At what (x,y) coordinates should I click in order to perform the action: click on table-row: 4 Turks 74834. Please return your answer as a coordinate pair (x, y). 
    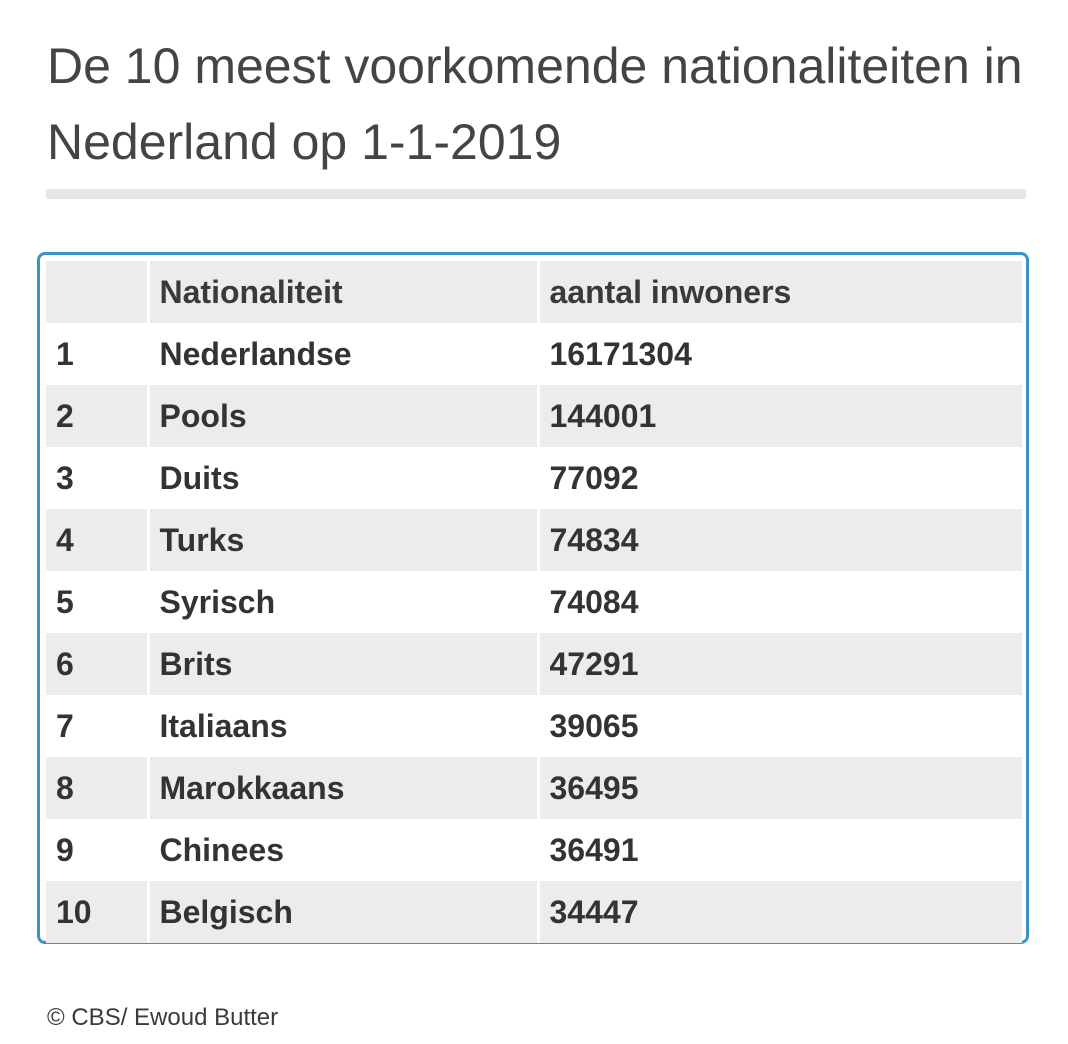
    Looking at the image, I should click on (534, 540).